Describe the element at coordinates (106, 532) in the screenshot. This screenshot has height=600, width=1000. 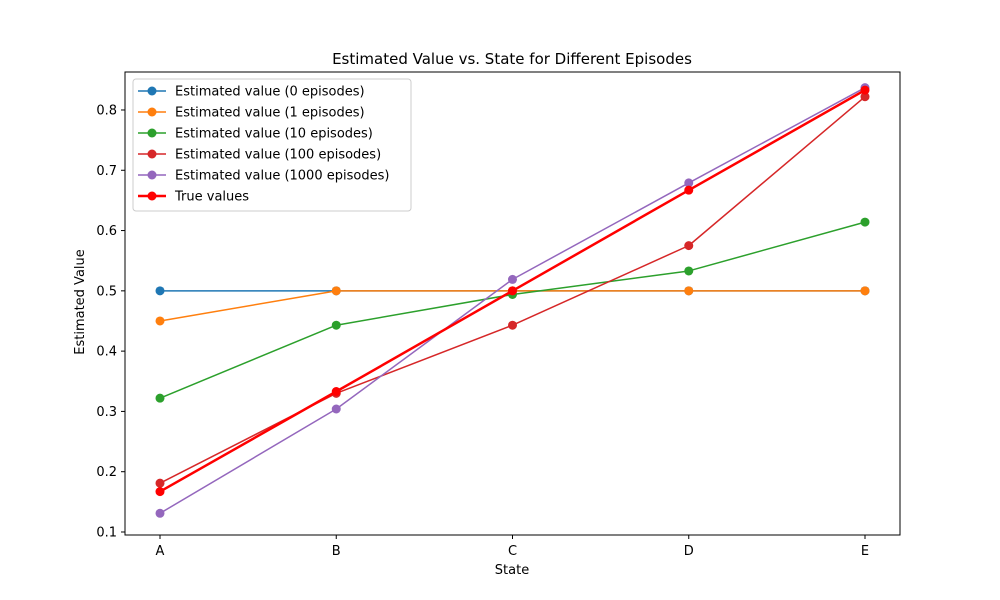
I see `y-tick-label: 0.1` at that location.